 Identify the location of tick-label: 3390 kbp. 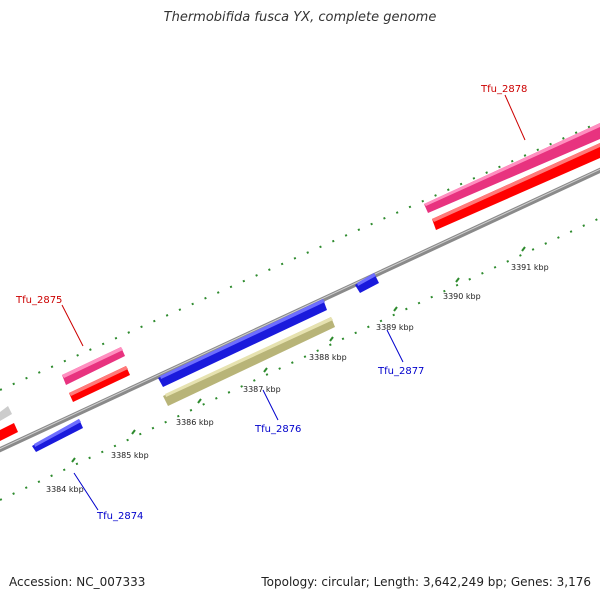
(462, 296).